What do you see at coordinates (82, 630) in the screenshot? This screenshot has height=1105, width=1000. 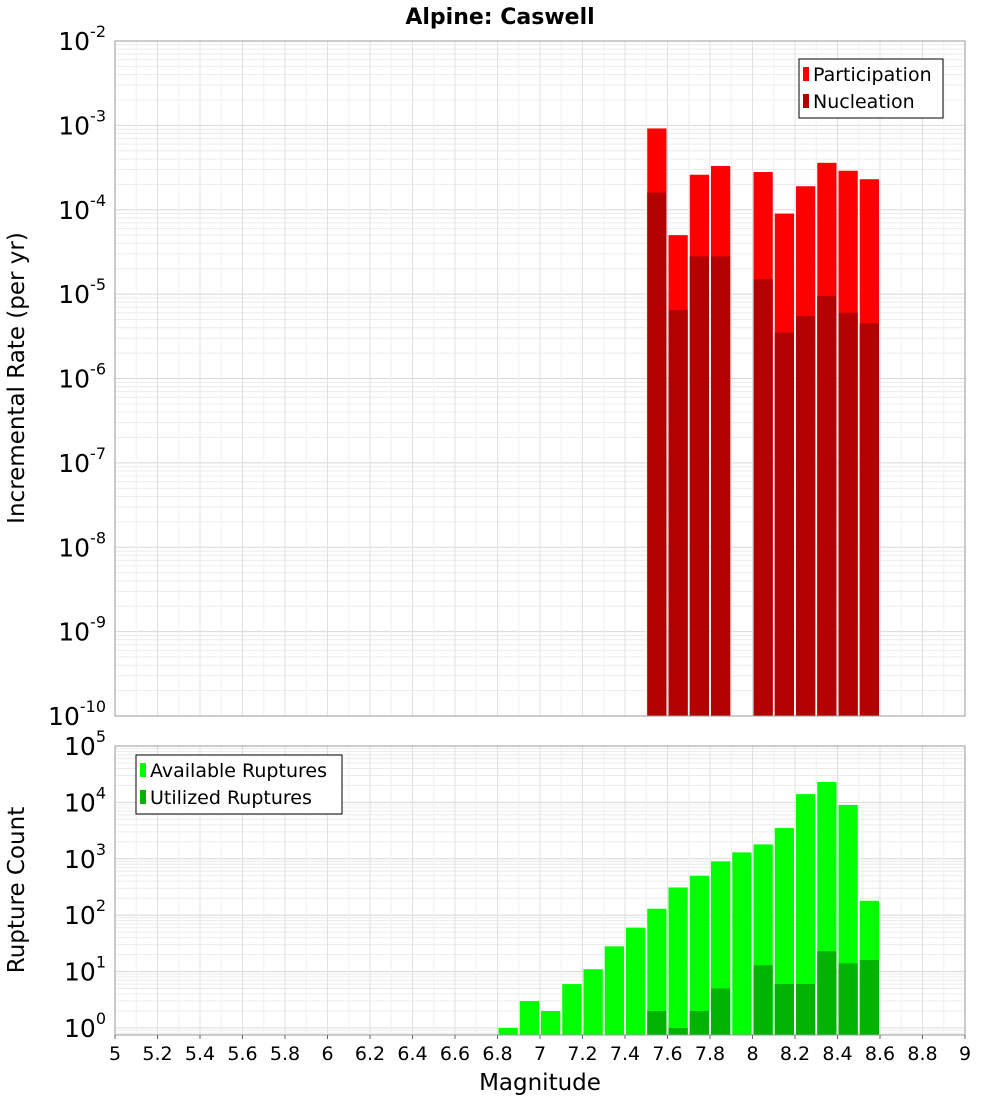 I see `rate-y-tick-label: 10⁻⁹` at bounding box center [82, 630].